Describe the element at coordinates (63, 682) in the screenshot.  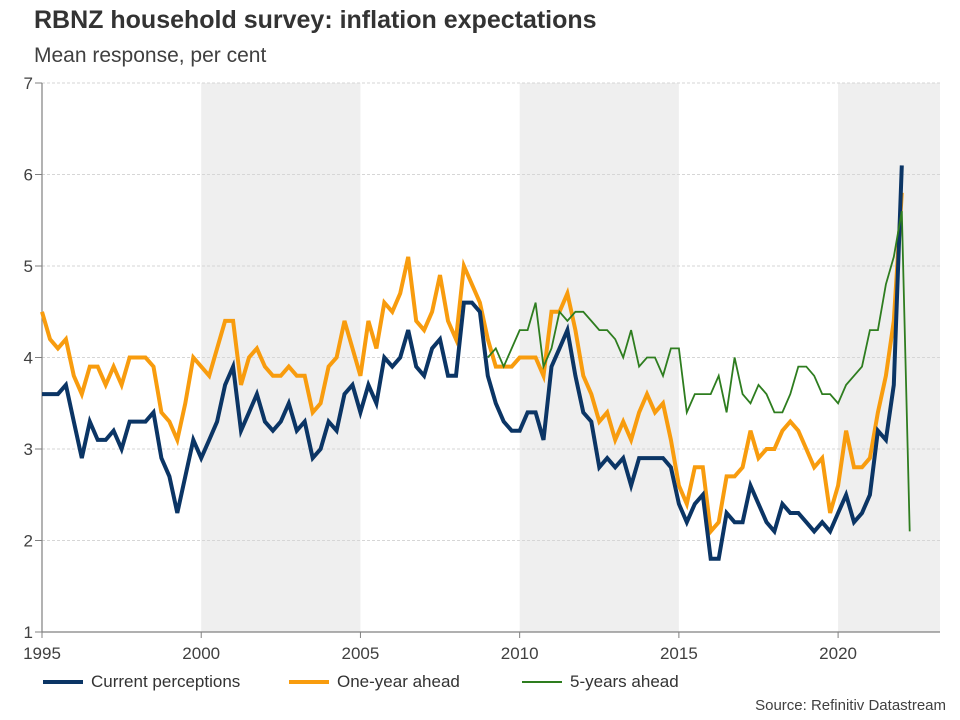
I see `legend-swatch-current` at that location.